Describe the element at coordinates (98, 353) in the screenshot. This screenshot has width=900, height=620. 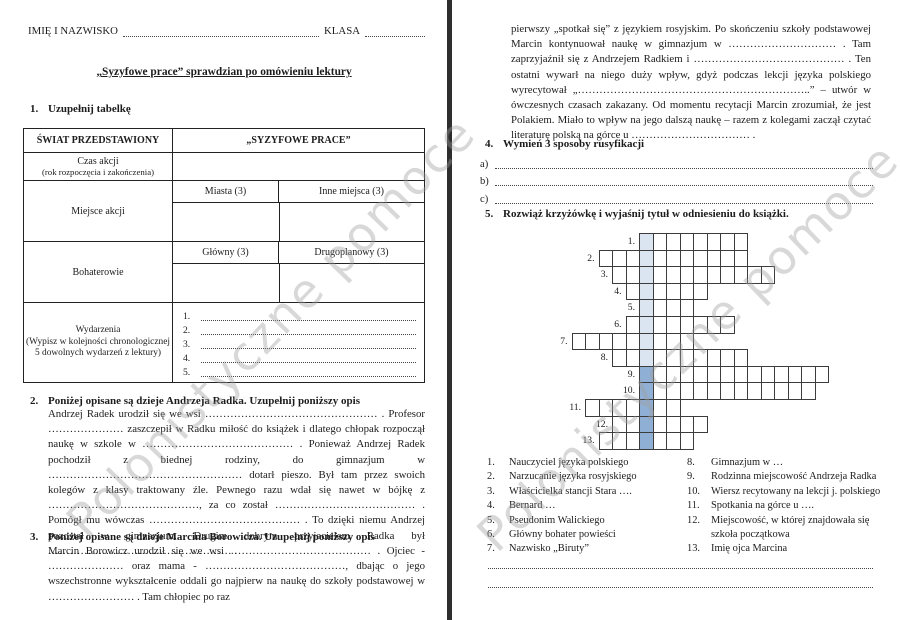
I see `wydarzenia-line3: 5 dowolnych wydarzeń z lektury)` at that location.